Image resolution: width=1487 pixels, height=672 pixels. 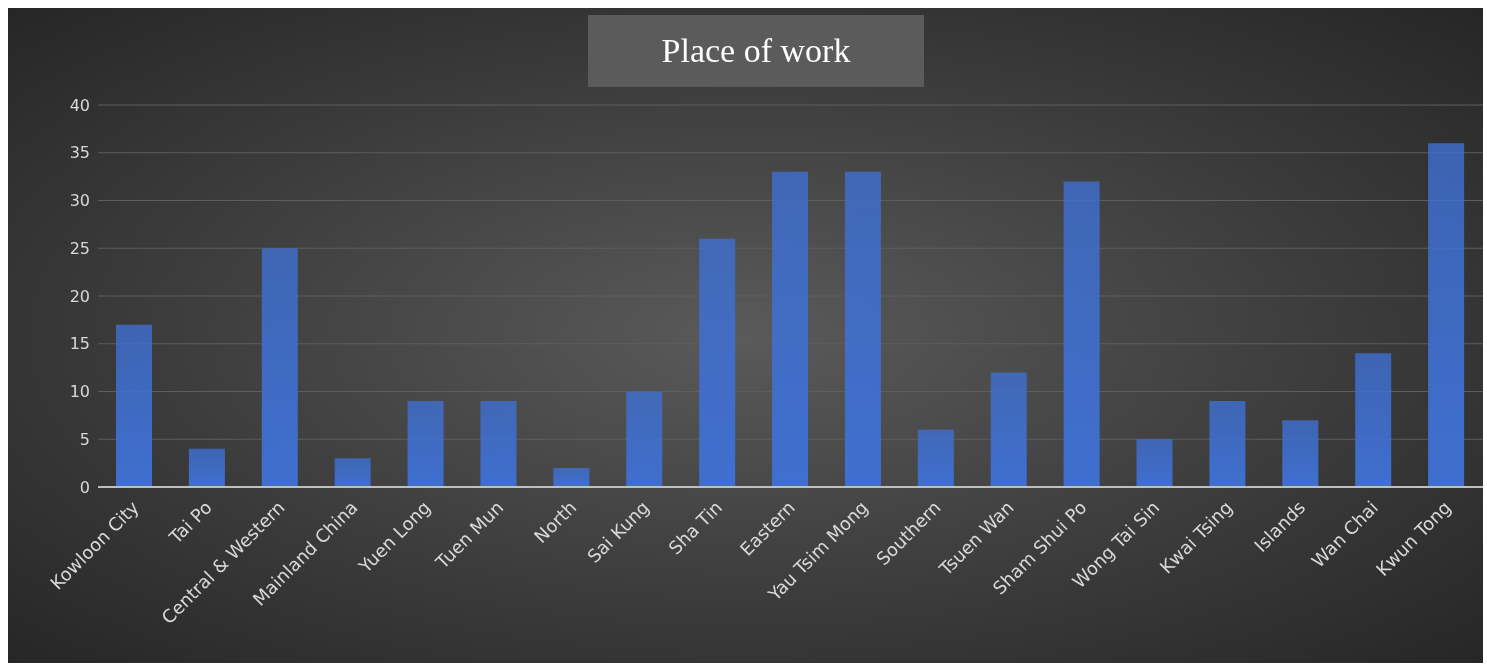 What do you see at coordinates (79, 248) in the screenshot?
I see `y-tick-label: 25` at bounding box center [79, 248].